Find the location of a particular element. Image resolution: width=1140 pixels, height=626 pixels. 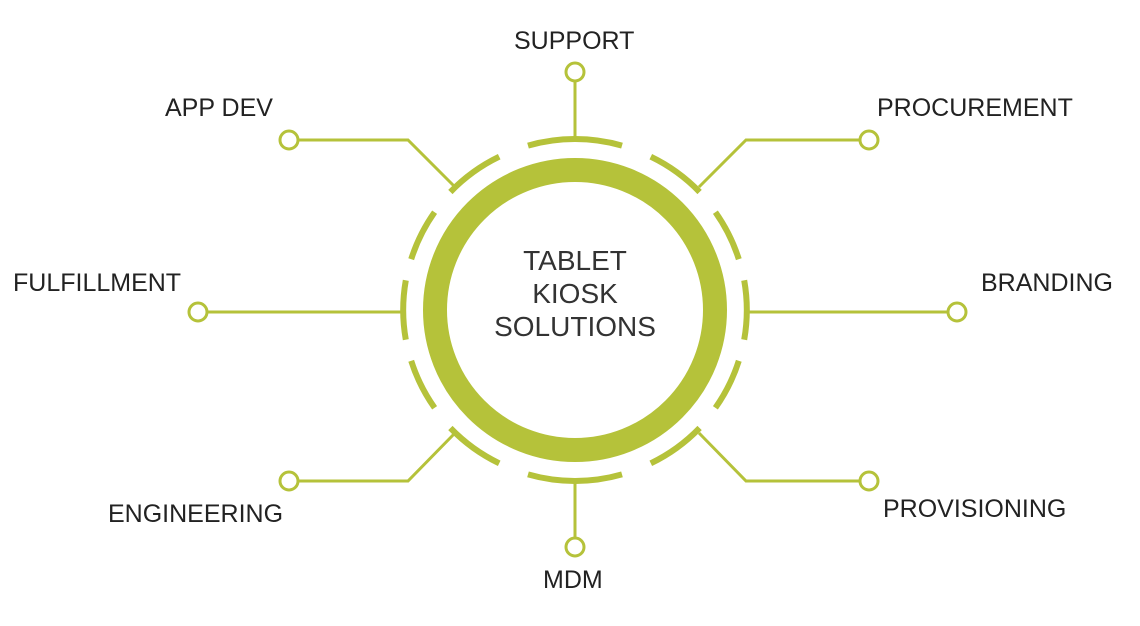

label-support: SUPPORT is located at coordinates (574, 41).